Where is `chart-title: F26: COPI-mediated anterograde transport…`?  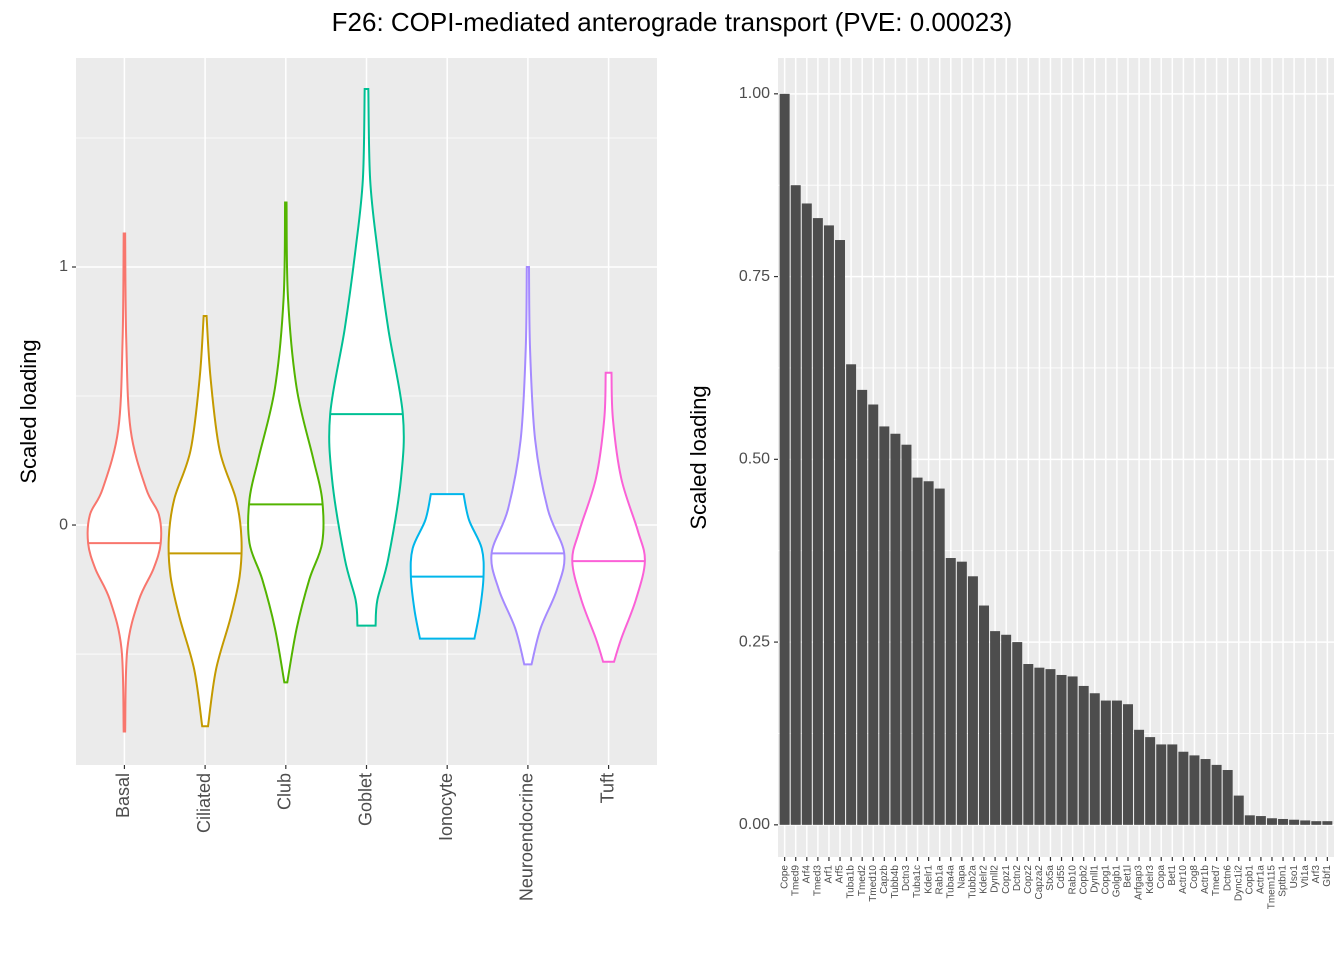 chart-title: F26: COPI-mediated anterograde transport… is located at coordinates (672, 22).